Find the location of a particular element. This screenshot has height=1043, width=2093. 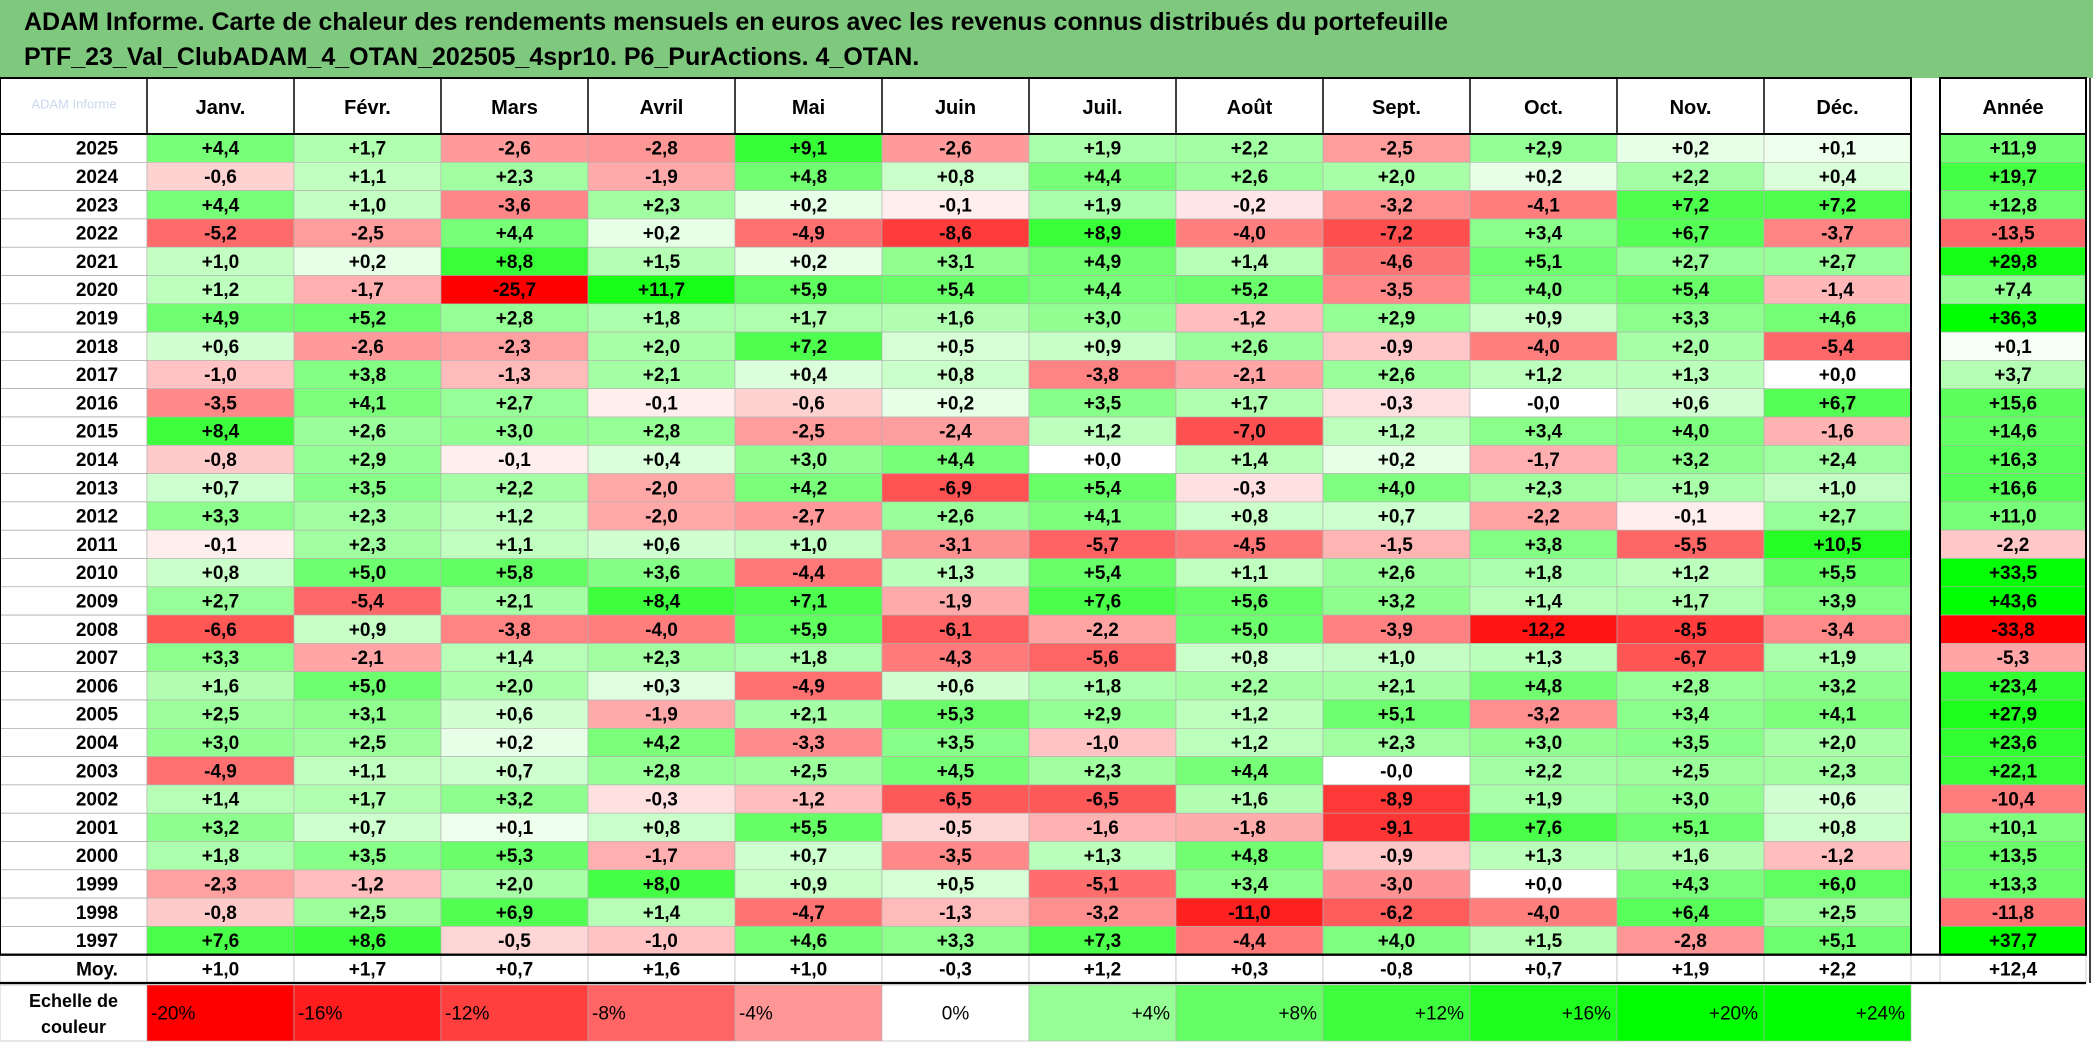

cell-value: +0,1 is located at coordinates (1838, 149).